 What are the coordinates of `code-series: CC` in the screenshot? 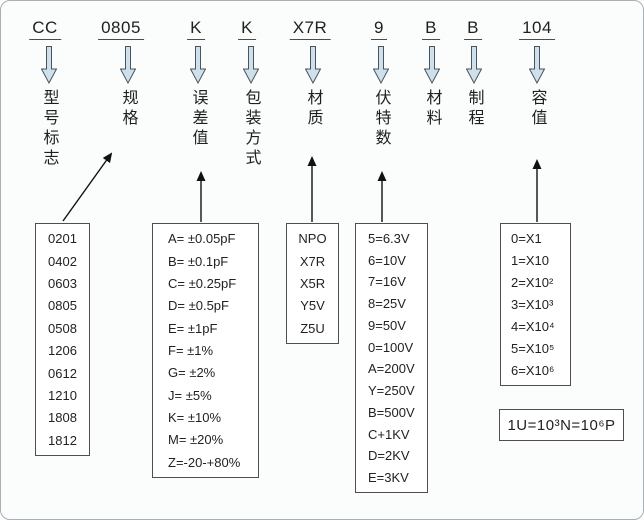 It's located at (45, 29).